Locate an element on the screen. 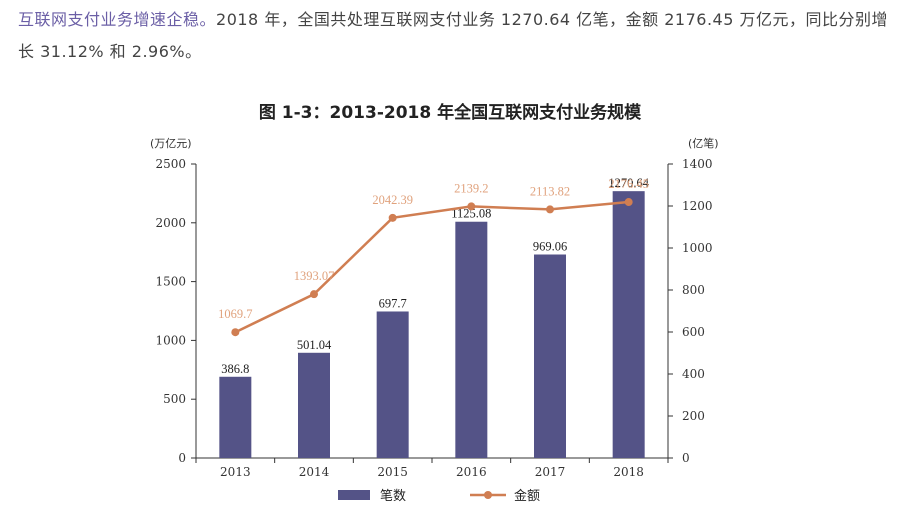 The image size is (900, 508). right-axis-tick-label: 200 is located at coordinates (693, 416).